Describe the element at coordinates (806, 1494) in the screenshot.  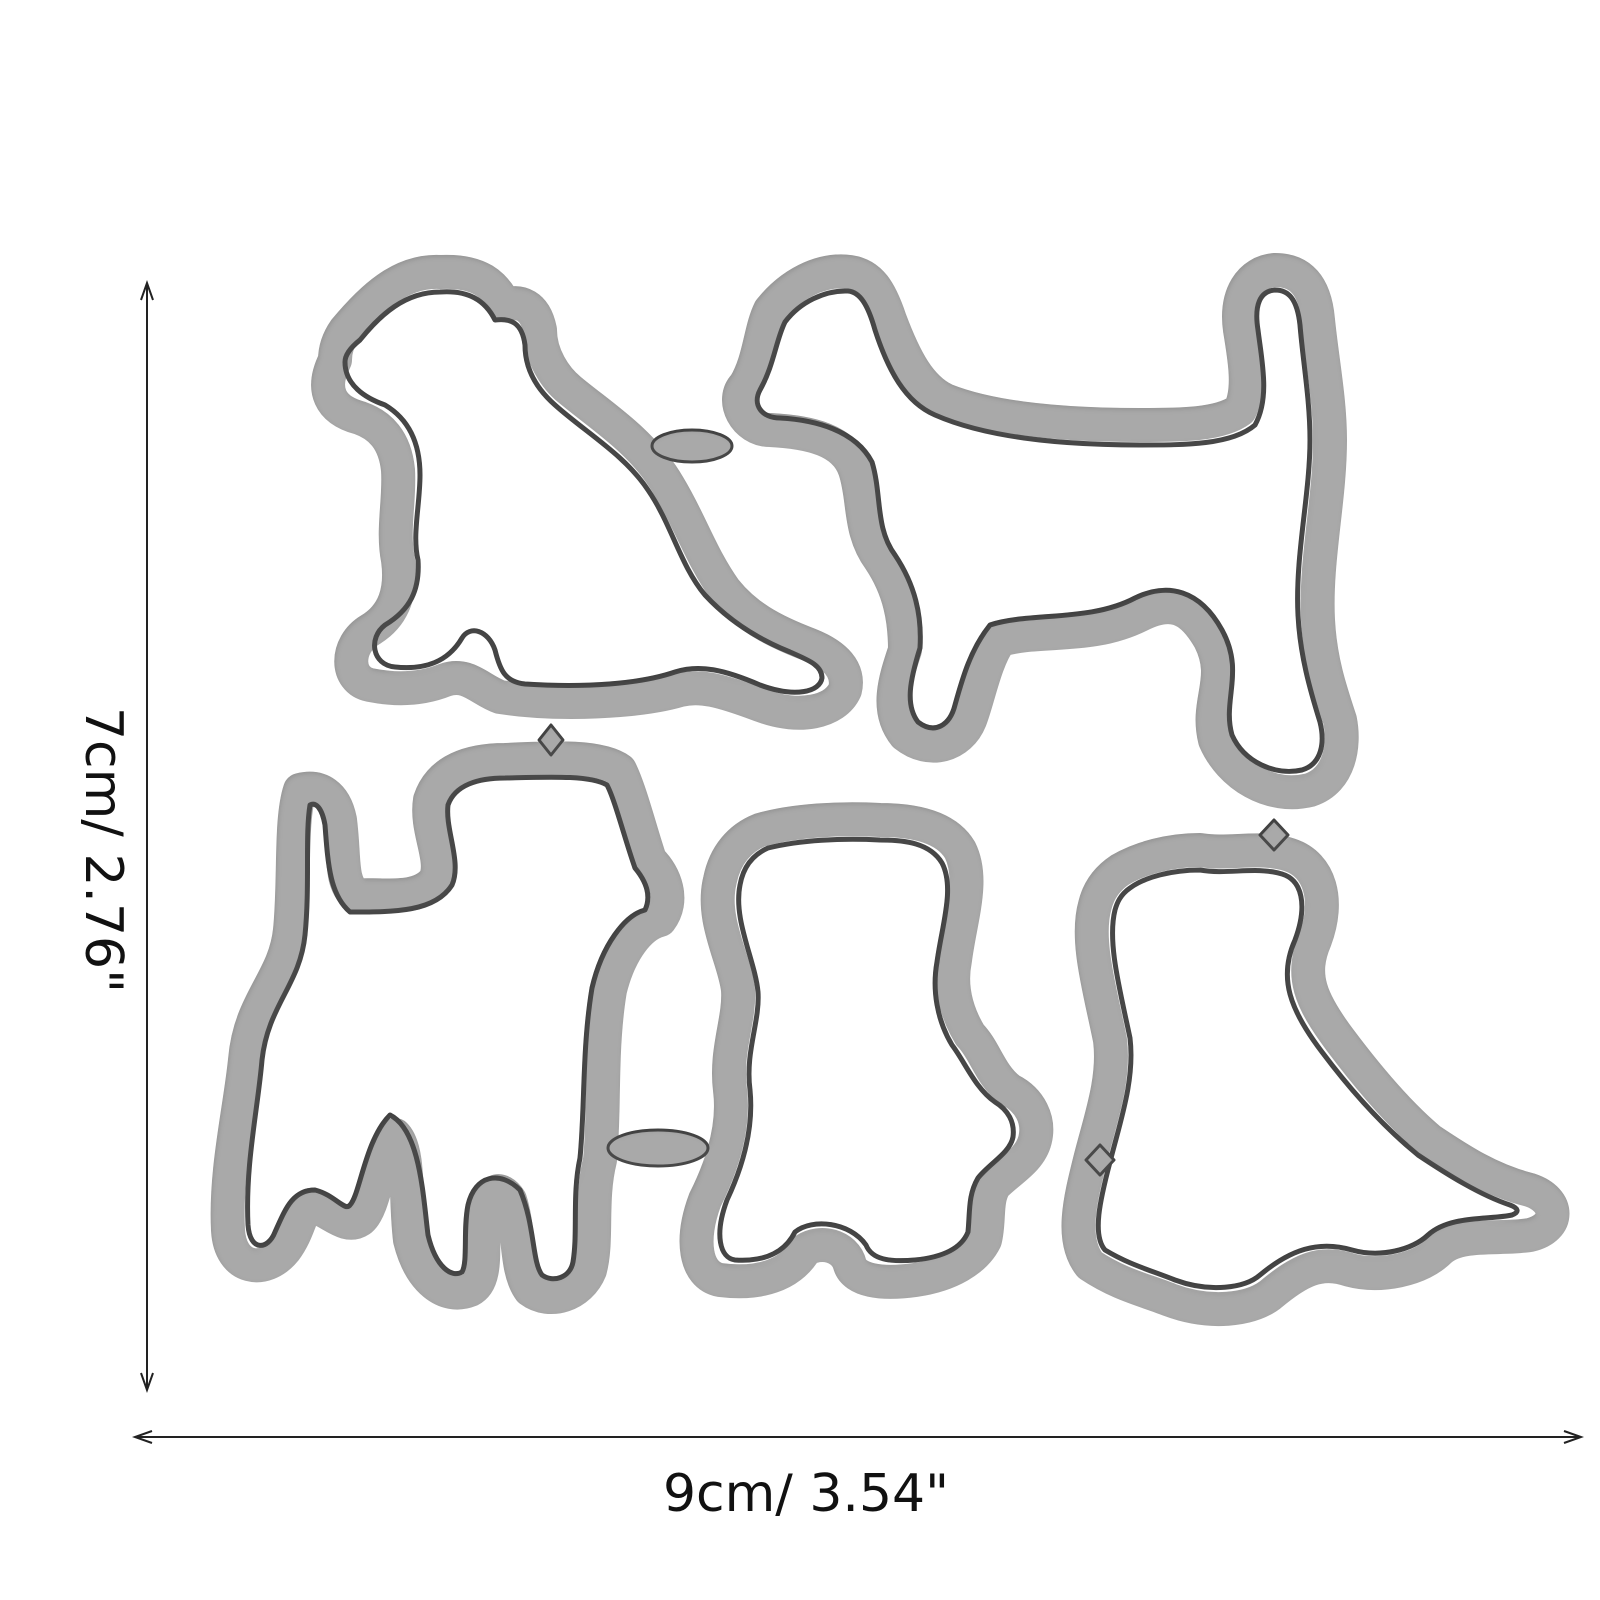
I see `width-label: 9cm/ 3.54"` at that location.